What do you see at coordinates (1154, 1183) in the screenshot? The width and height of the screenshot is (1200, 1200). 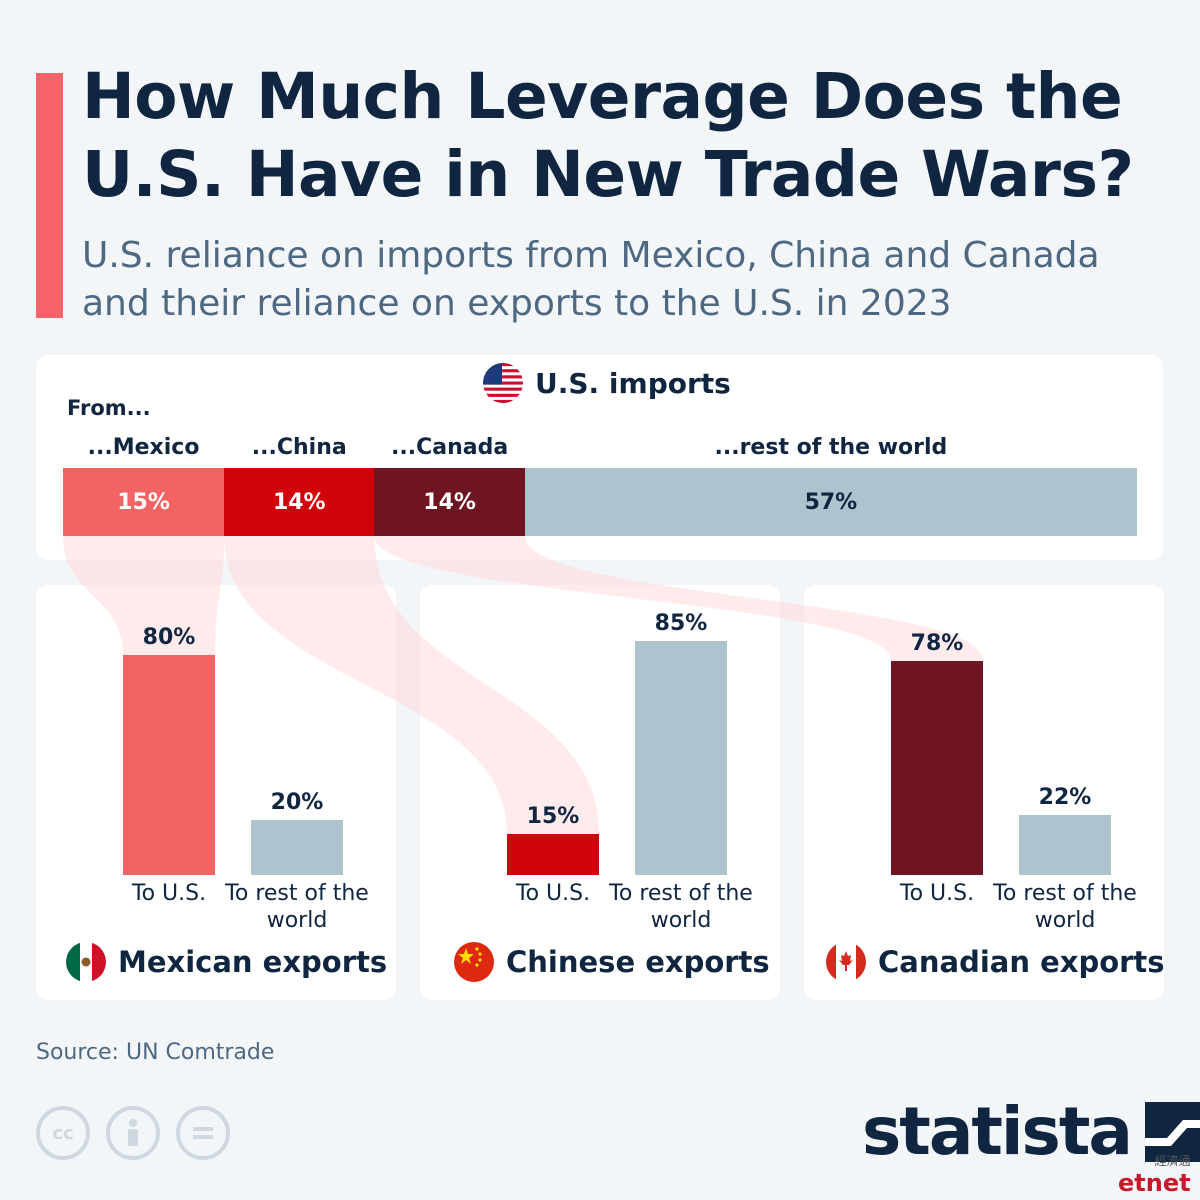 I see `etnet-watermark-text: etnet` at bounding box center [1154, 1183].